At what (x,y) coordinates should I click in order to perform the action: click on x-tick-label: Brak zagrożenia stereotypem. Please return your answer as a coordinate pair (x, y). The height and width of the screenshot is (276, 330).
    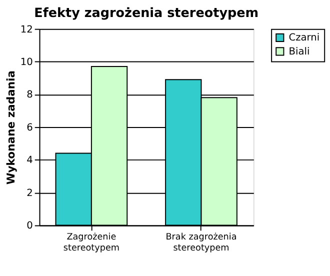
    Looking at the image, I should click on (201, 243).